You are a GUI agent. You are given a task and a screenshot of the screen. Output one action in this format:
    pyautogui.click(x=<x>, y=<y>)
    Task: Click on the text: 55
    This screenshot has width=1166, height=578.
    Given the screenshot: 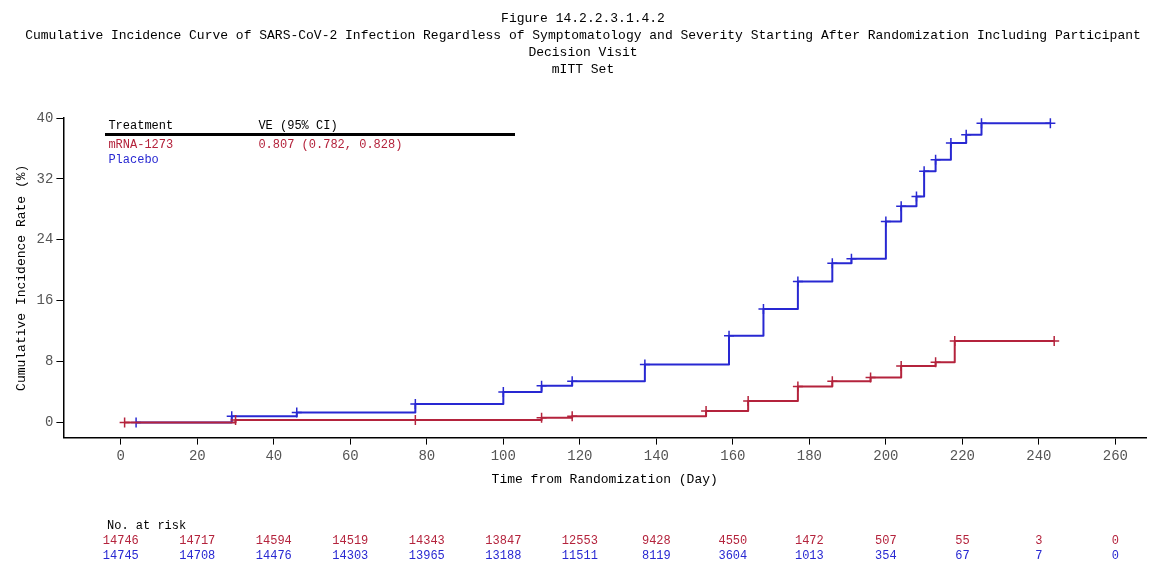 What is the action you would take?
    pyautogui.click(x=962, y=540)
    